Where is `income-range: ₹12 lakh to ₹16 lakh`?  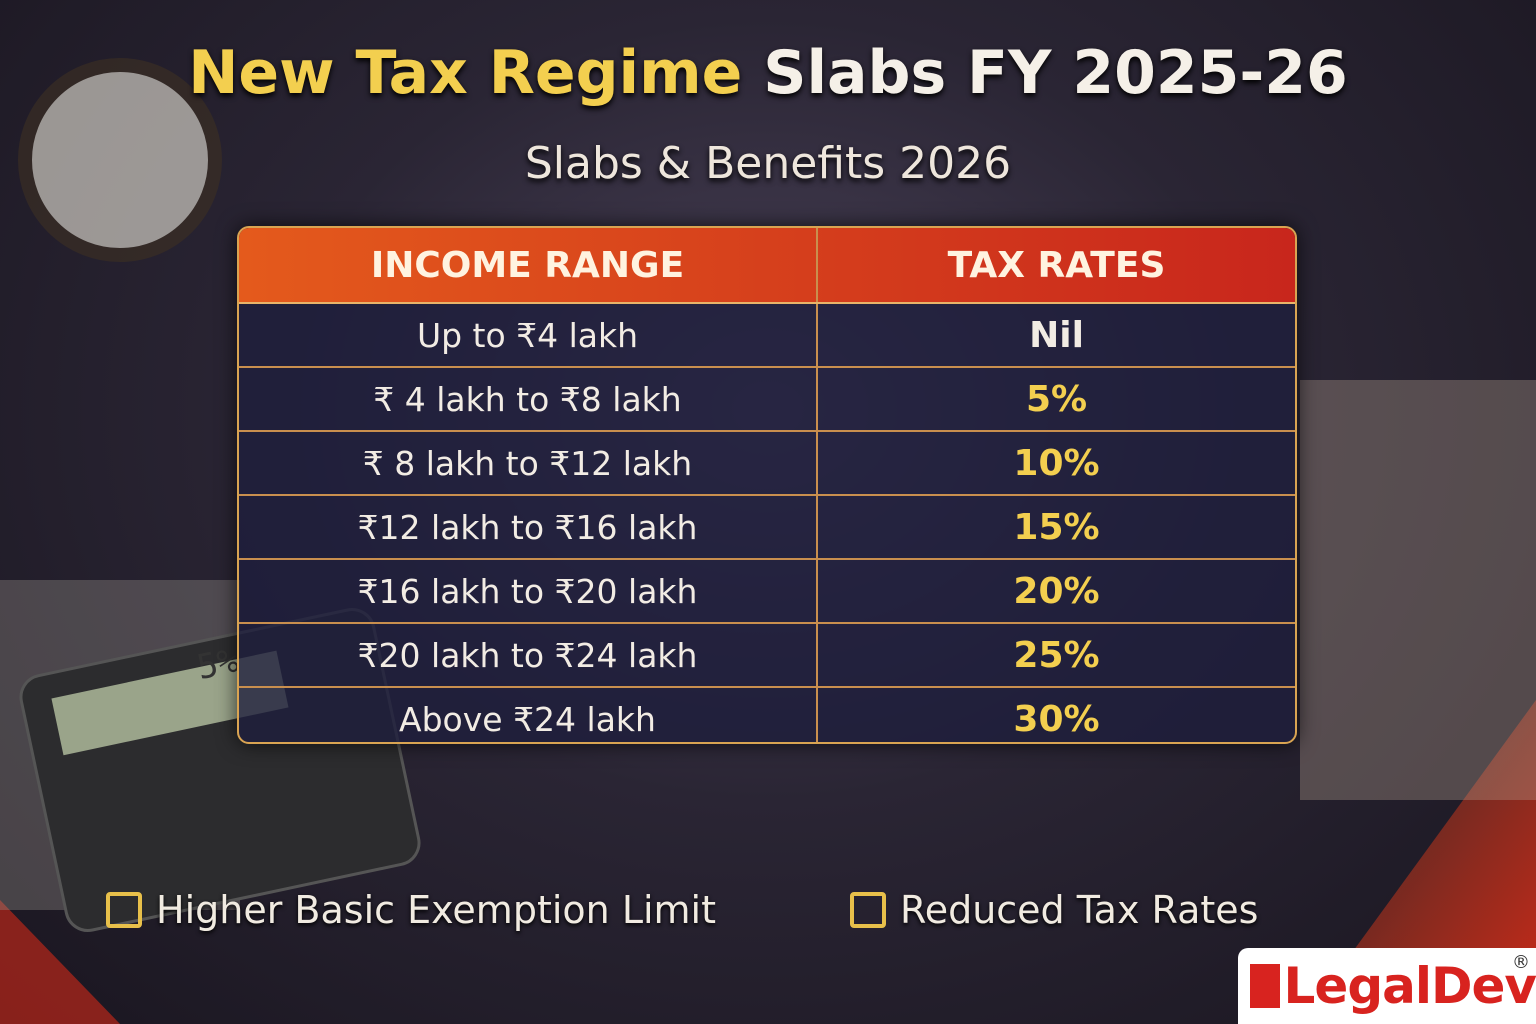 income-range: ₹12 lakh to ₹16 lakh is located at coordinates (528, 527).